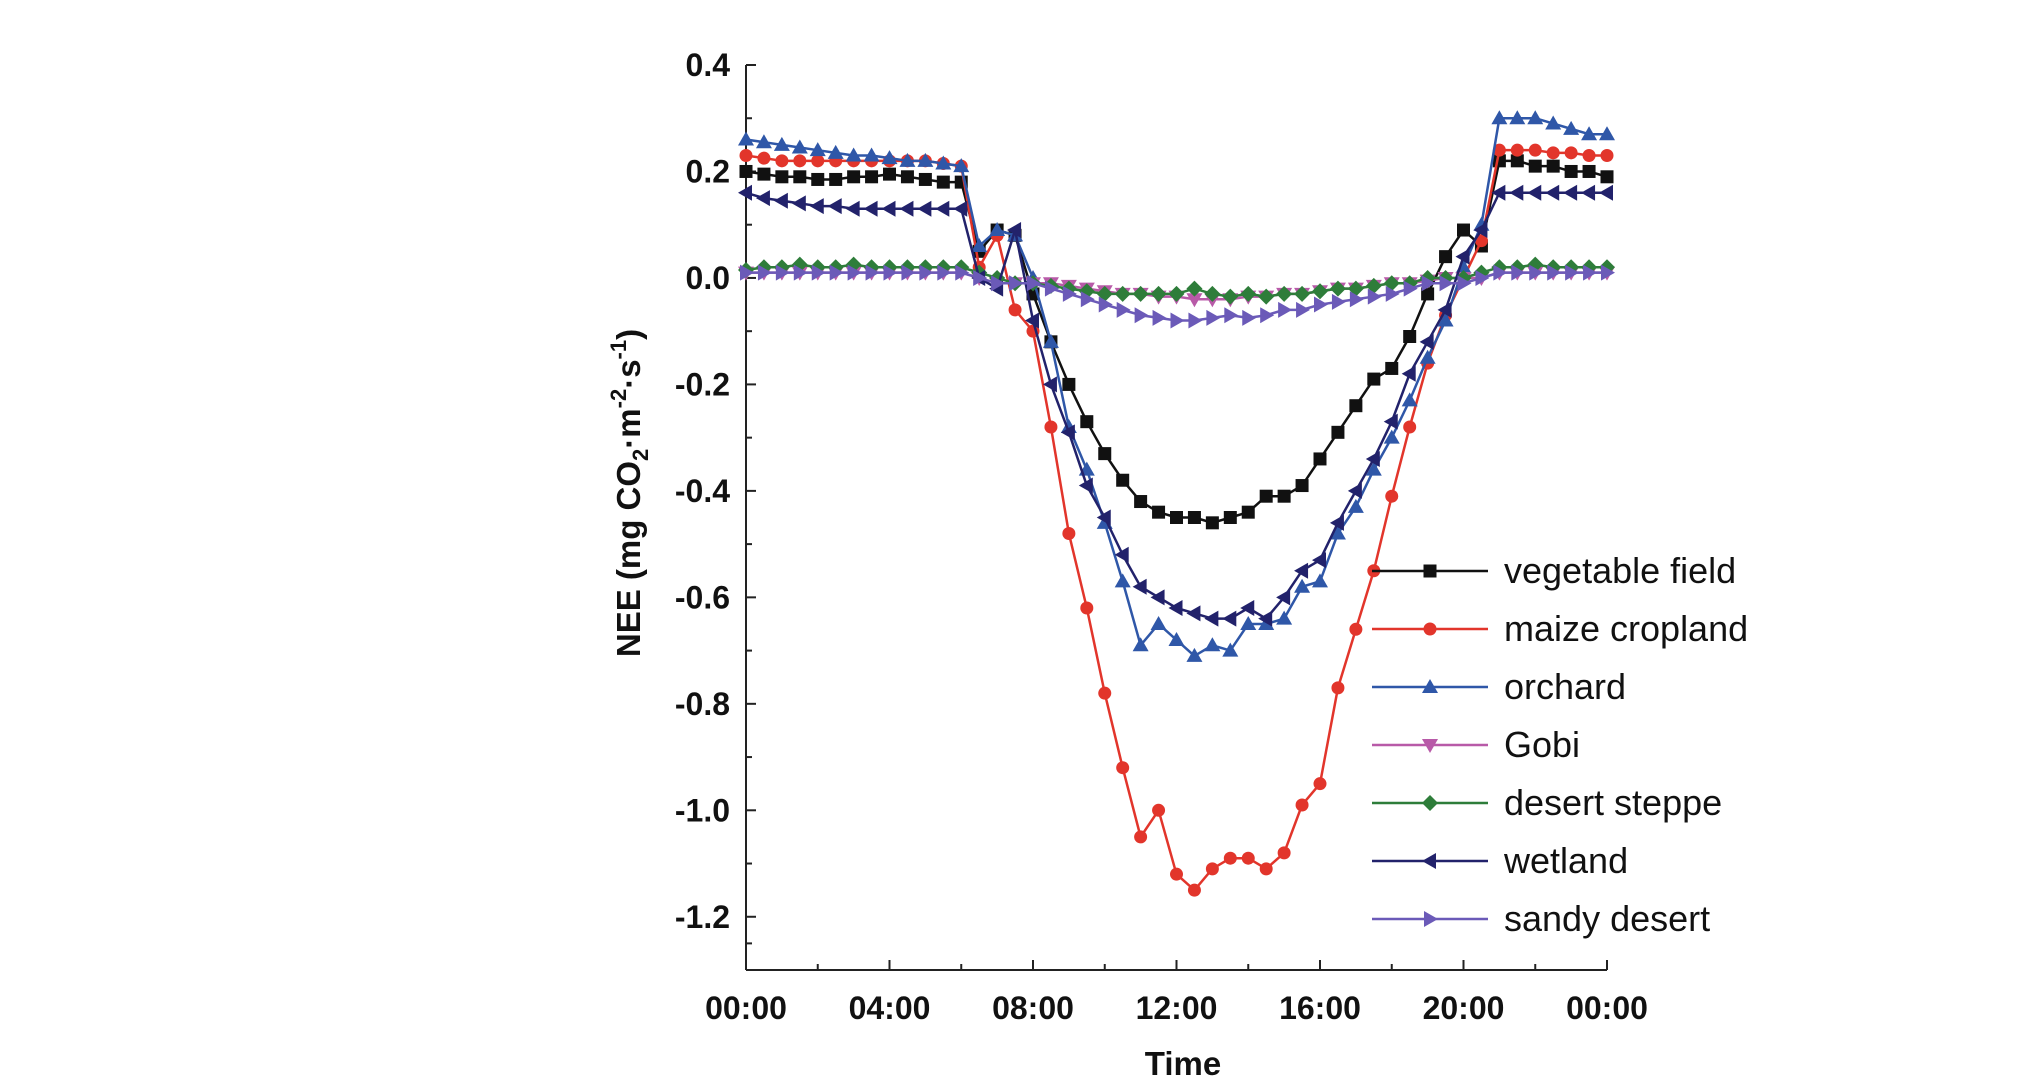  What do you see at coordinates (1620, 570) in the screenshot?
I see `legend-label: vegetable field` at bounding box center [1620, 570].